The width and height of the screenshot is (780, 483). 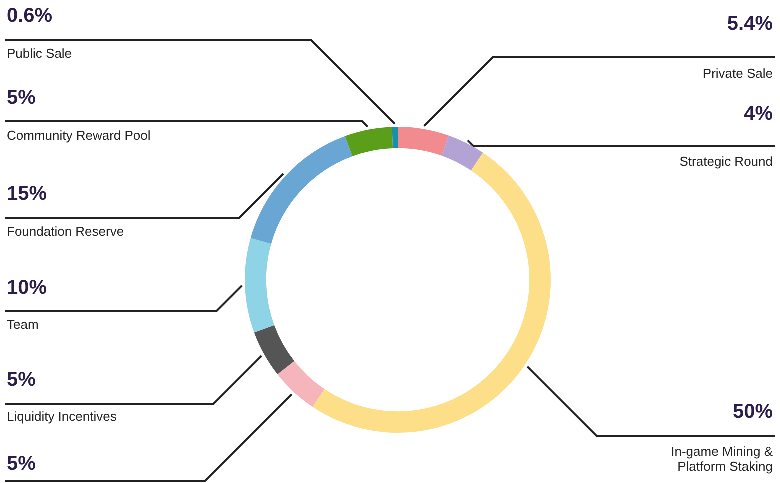 I want to click on data-label: 50%, so click(x=753, y=412).